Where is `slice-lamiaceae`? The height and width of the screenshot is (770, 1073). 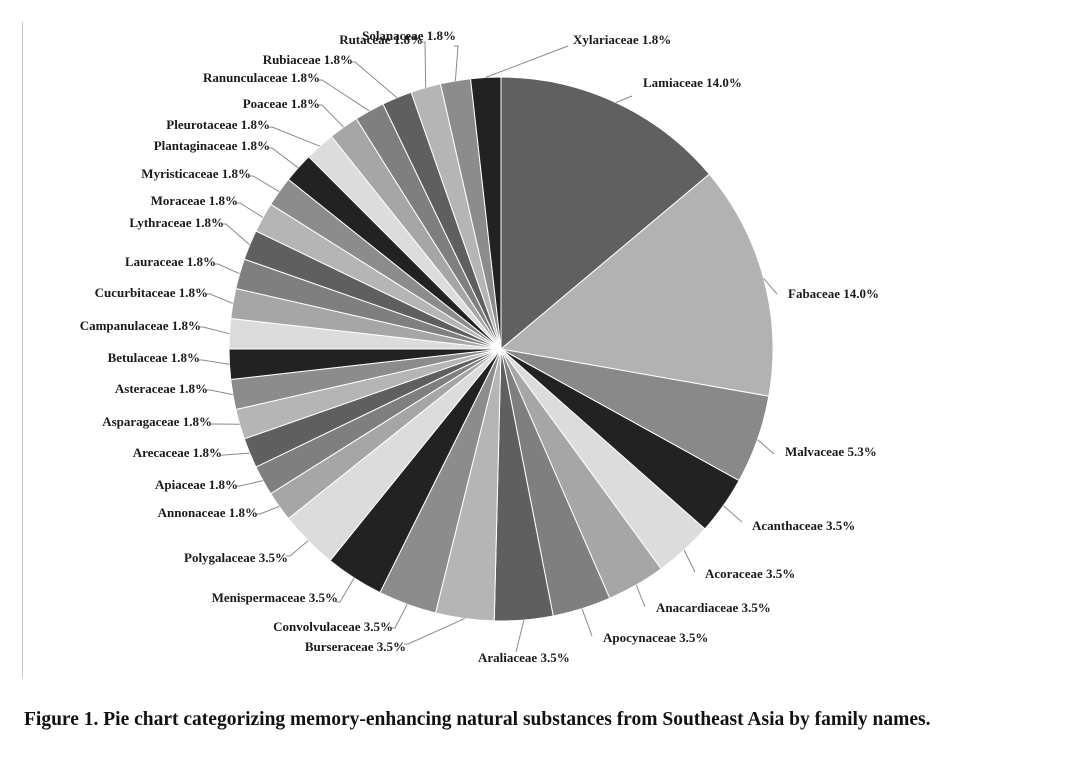 slice-lamiaceae is located at coordinates (605, 213).